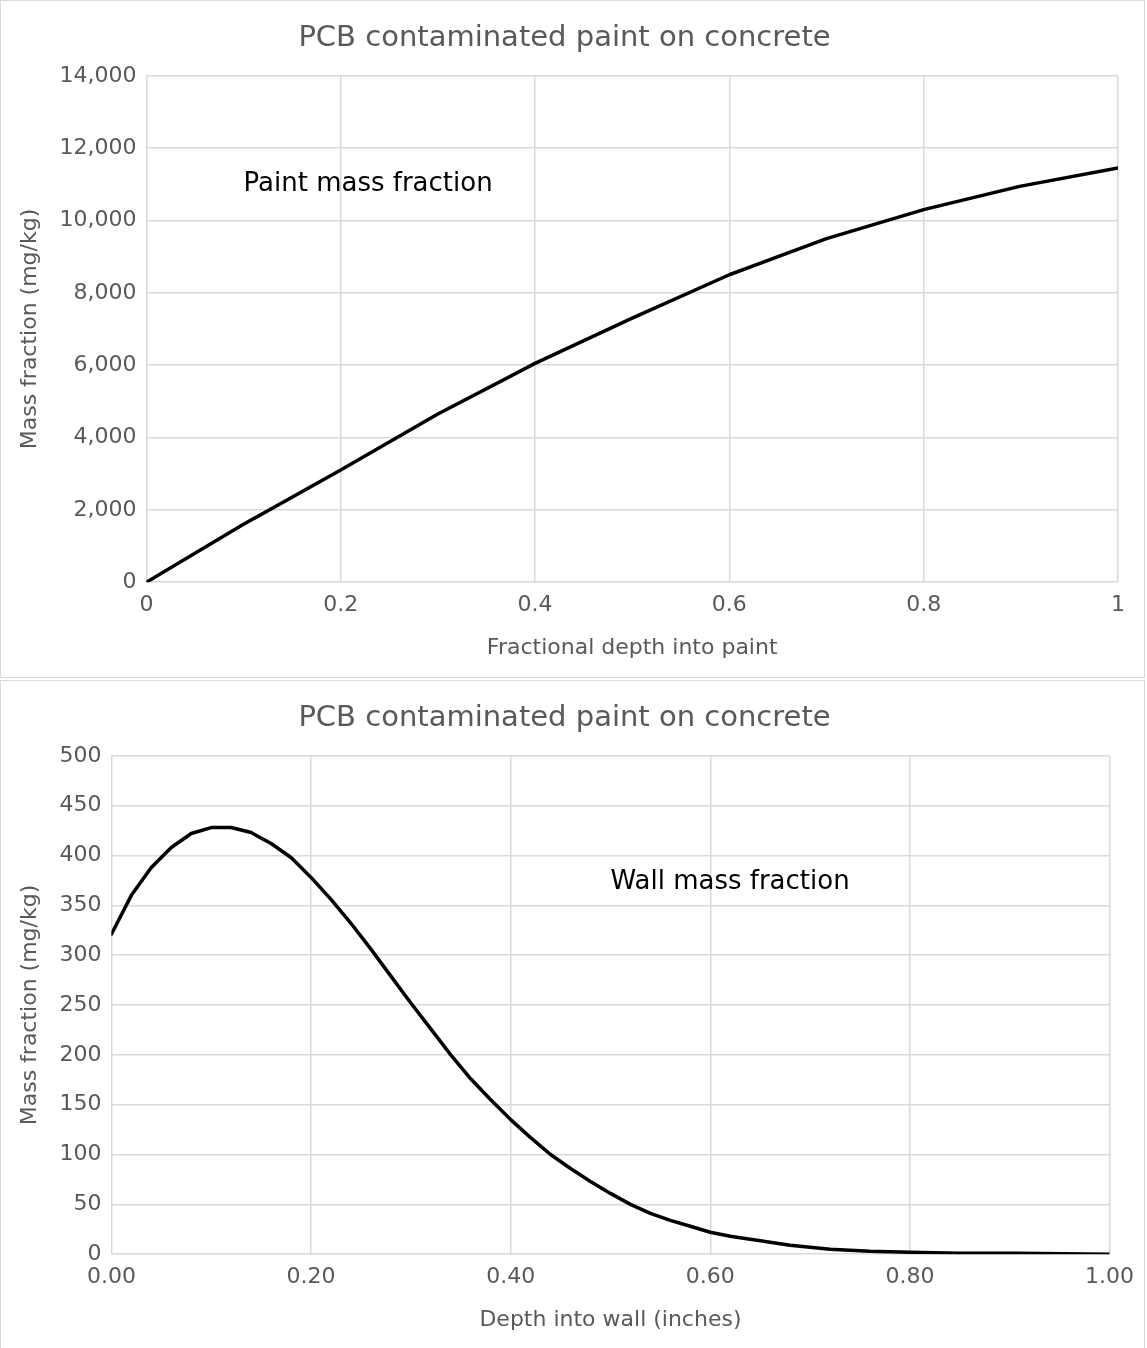 The image size is (1147, 1348). I want to click on annotation: Paint mass fraction, so click(368, 181).